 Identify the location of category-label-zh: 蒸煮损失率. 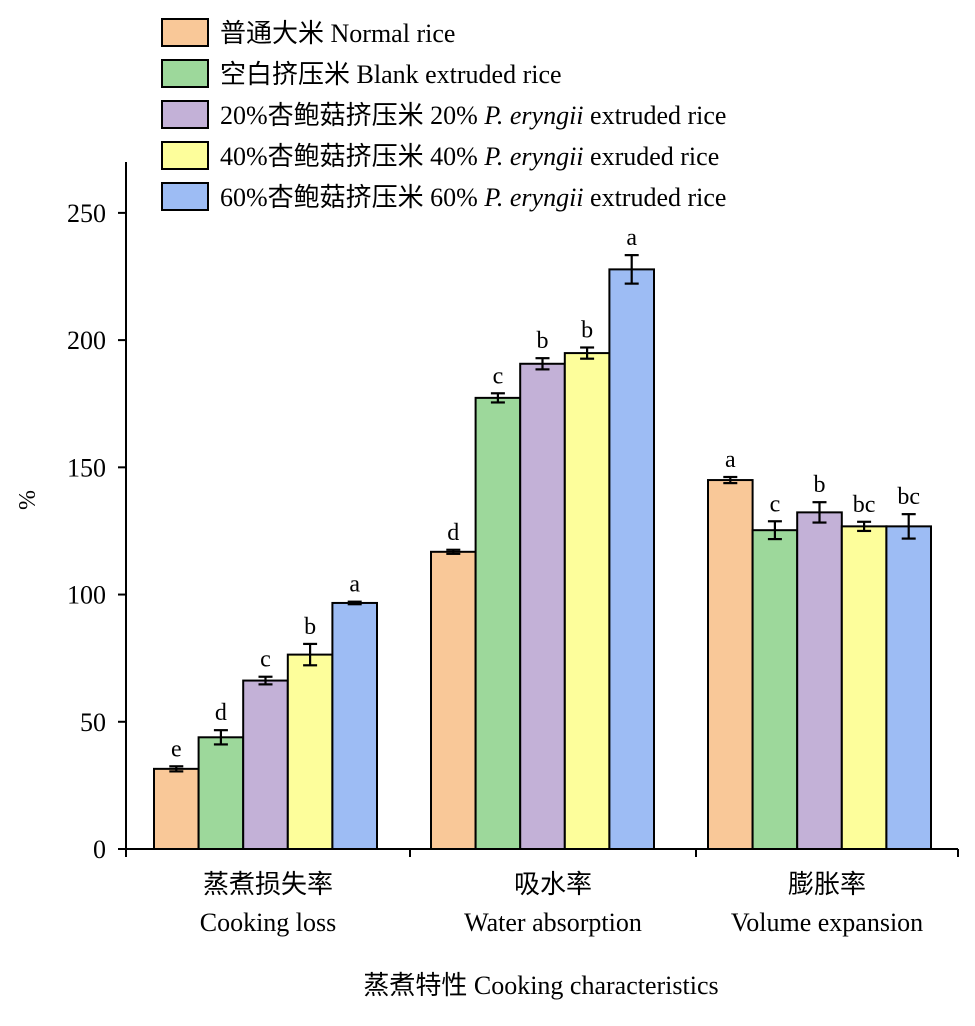
(268, 884).